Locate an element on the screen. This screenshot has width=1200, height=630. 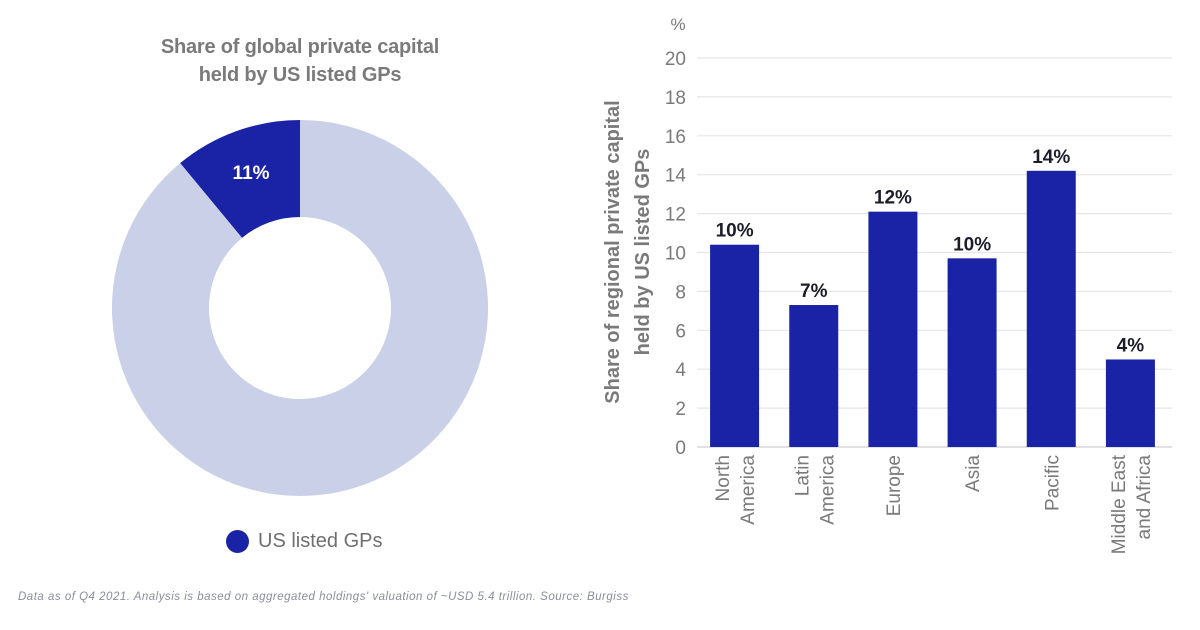
donut-title-line-2: held by US listed GPs is located at coordinates (300, 75).